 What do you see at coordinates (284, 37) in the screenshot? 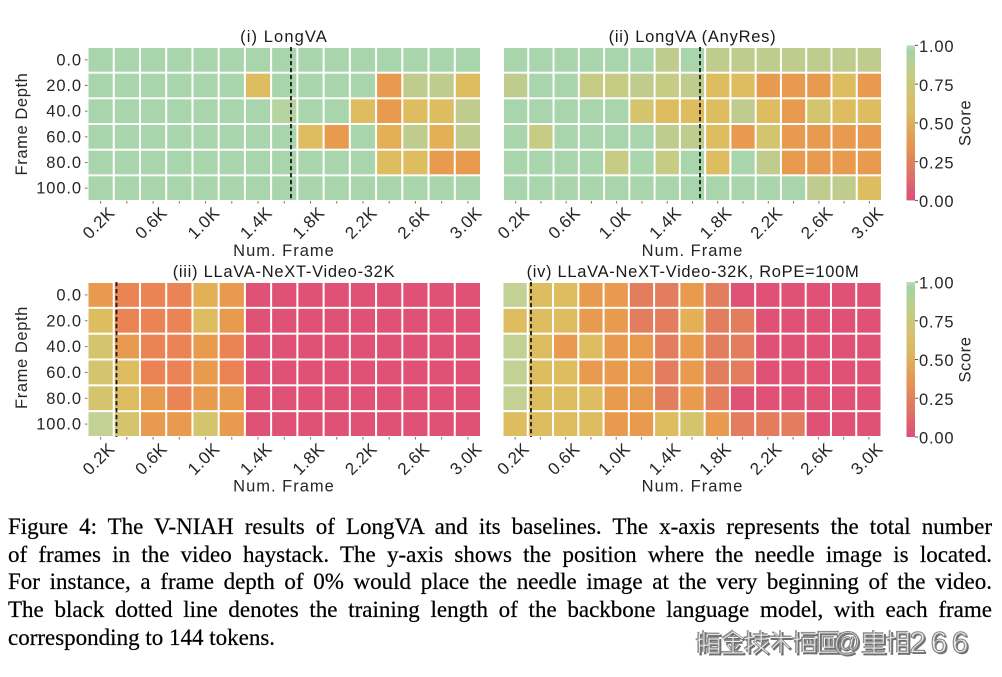
I see `svg-text: (i) LongVA` at bounding box center [284, 37].